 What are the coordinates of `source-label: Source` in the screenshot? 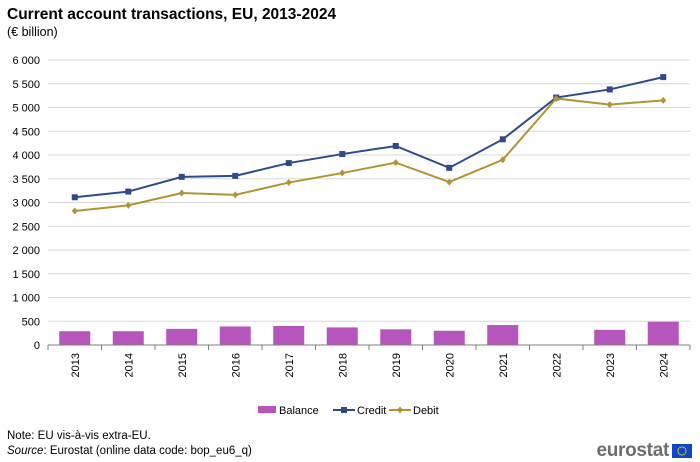 It's located at (25, 451).